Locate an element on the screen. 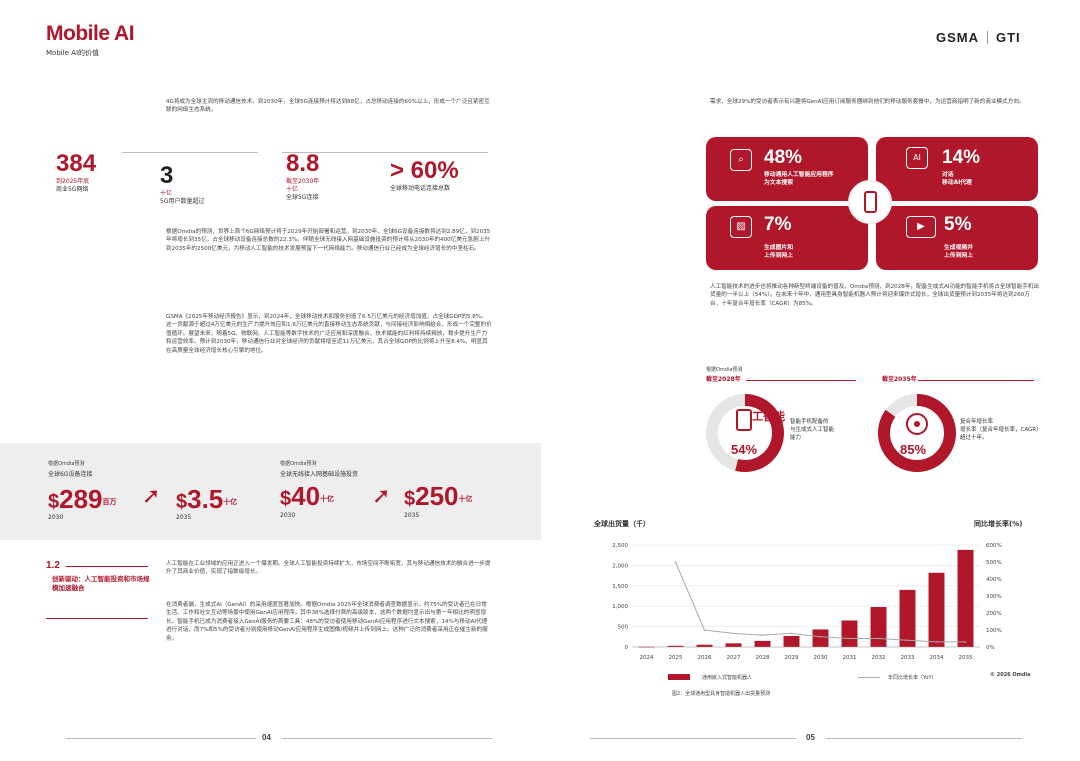 This screenshot has height=761, width=1080. donut1-tag: 截至2028年 is located at coordinates (723, 379).